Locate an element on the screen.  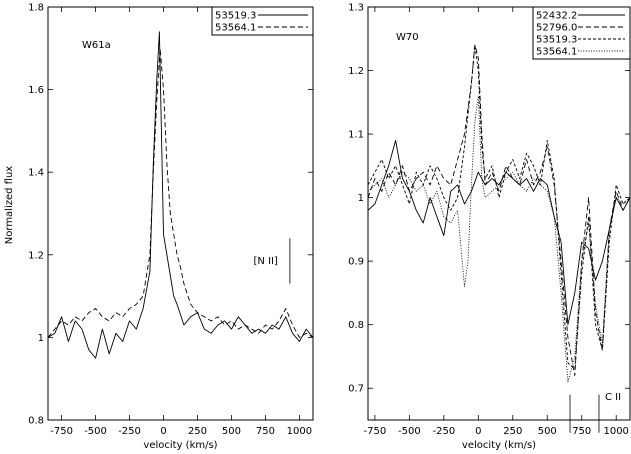
y-tick-label: 1.8 is located at coordinates (36, 8).